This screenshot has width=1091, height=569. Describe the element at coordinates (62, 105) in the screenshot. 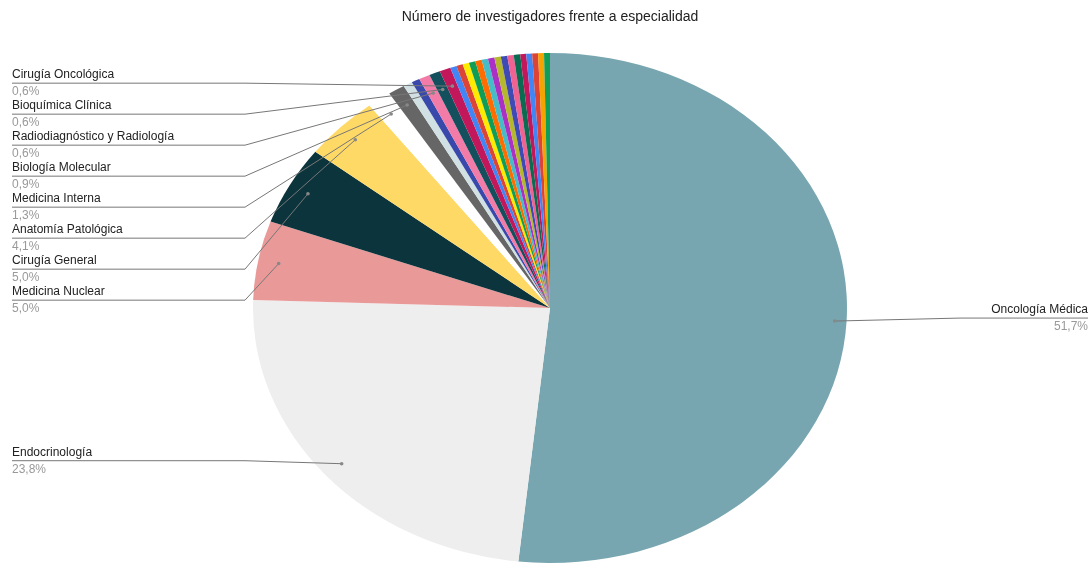

I see `slice-label: Bioquímica Clínica` at that location.